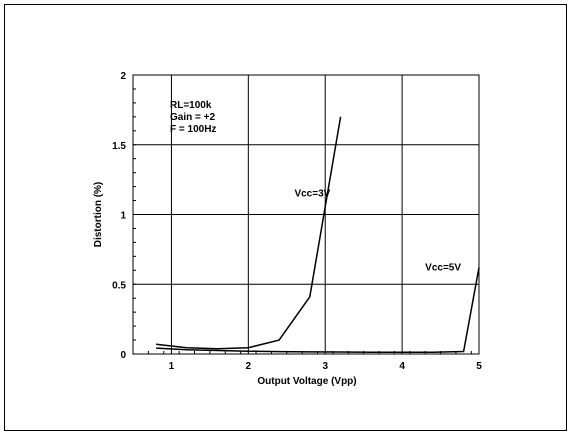 This screenshot has height=437, width=573. I want to click on x-tick-label: 2, so click(249, 366).